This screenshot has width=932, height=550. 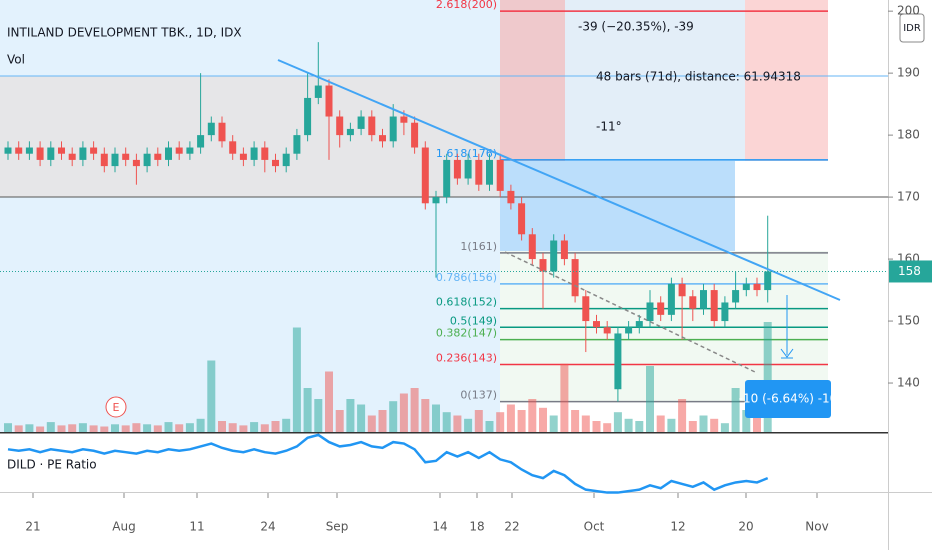 I want to click on y-tick-label: 150, so click(x=908, y=321).